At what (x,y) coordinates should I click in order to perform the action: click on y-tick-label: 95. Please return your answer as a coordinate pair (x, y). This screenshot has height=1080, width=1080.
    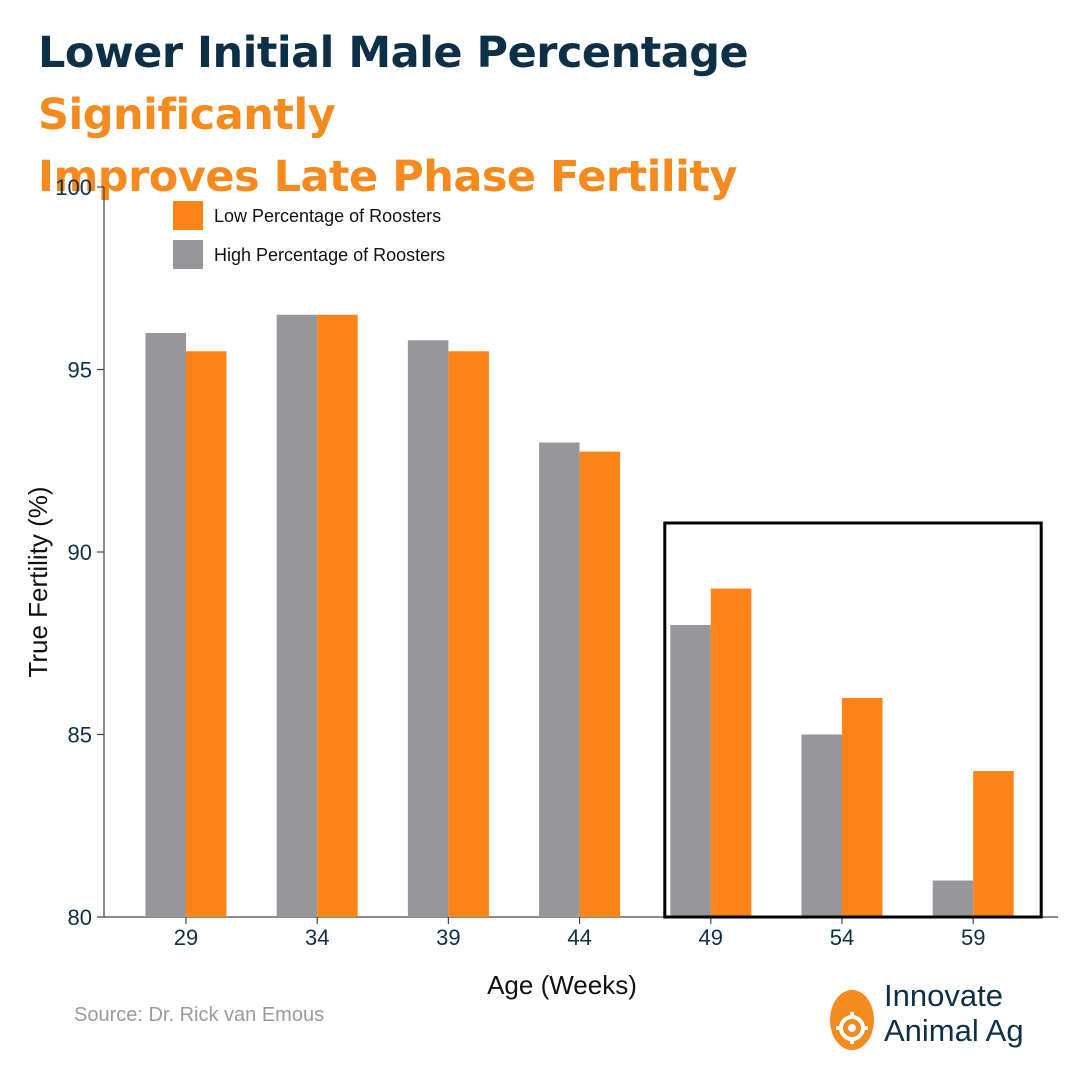
    Looking at the image, I should click on (80, 370).